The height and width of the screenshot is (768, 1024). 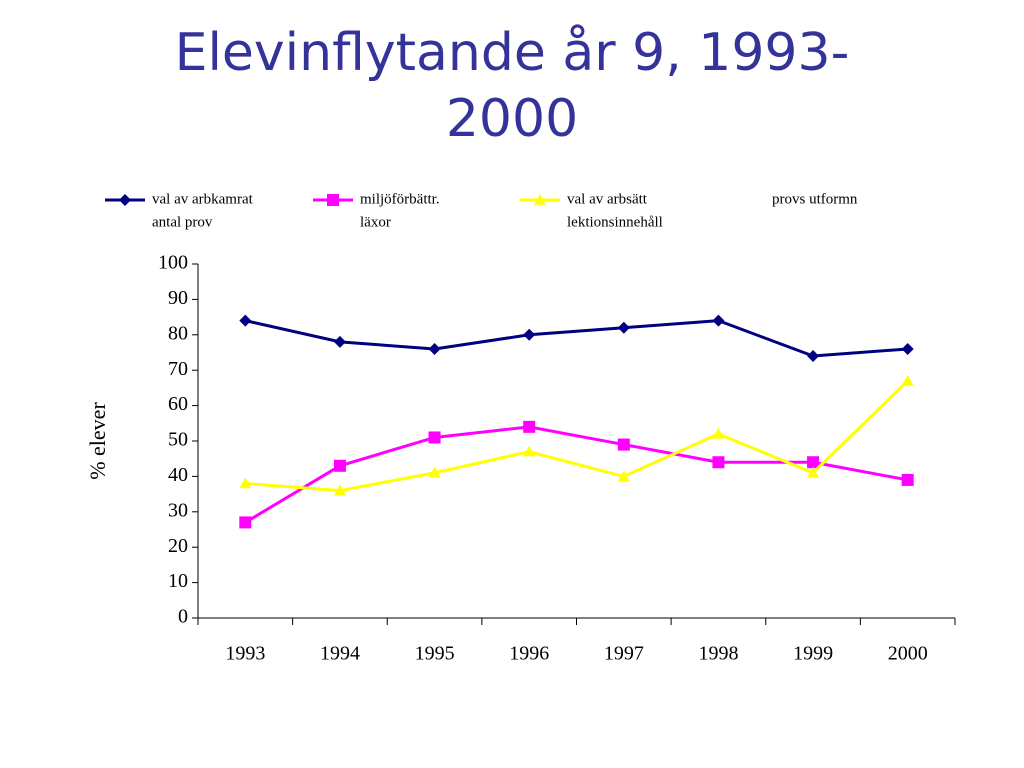 I want to click on y-tick-label: 60, so click(x=178, y=404).